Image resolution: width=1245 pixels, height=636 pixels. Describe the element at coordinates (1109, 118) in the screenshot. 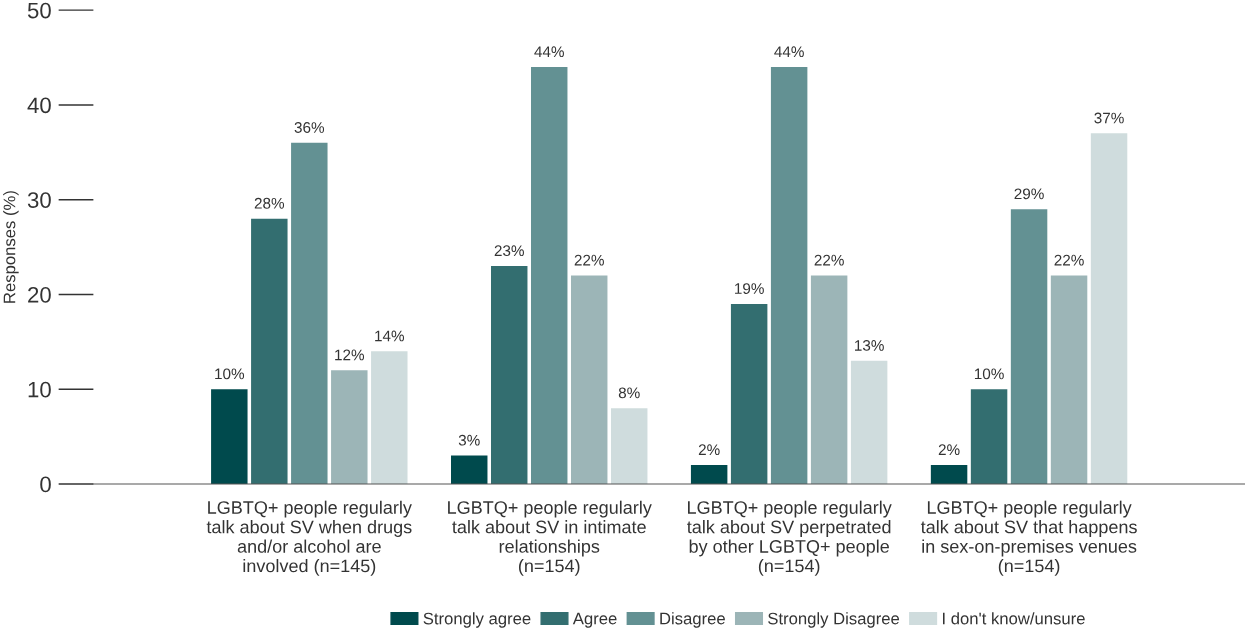

I see `data-label: 37%` at that location.